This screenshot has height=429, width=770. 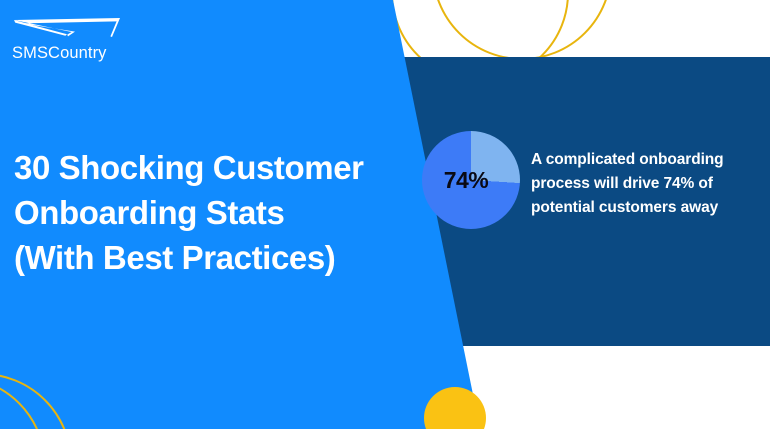 I want to click on pie-chart-value-label: 74%, so click(x=466, y=179).